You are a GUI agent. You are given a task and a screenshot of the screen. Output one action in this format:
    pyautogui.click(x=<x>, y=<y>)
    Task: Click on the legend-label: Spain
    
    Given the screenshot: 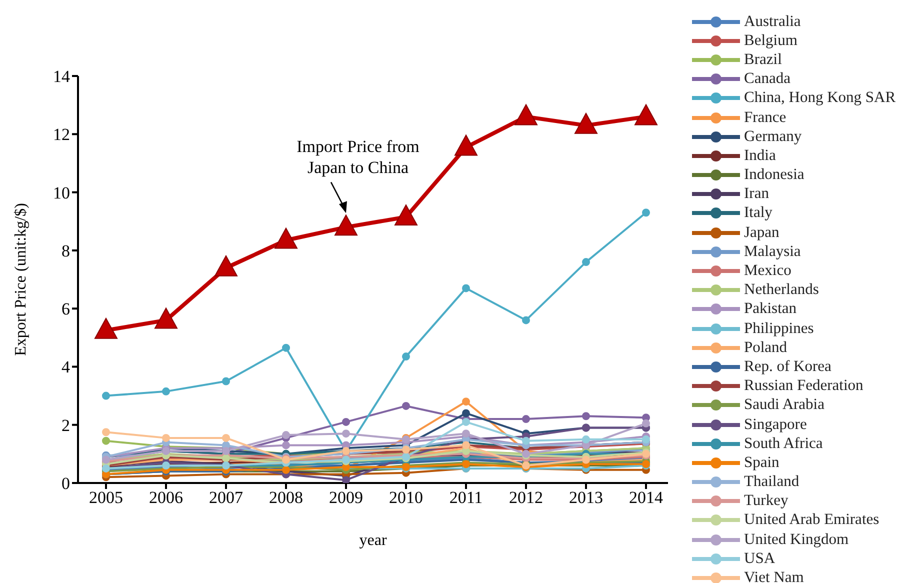 What is the action you would take?
    pyautogui.click(x=762, y=463)
    